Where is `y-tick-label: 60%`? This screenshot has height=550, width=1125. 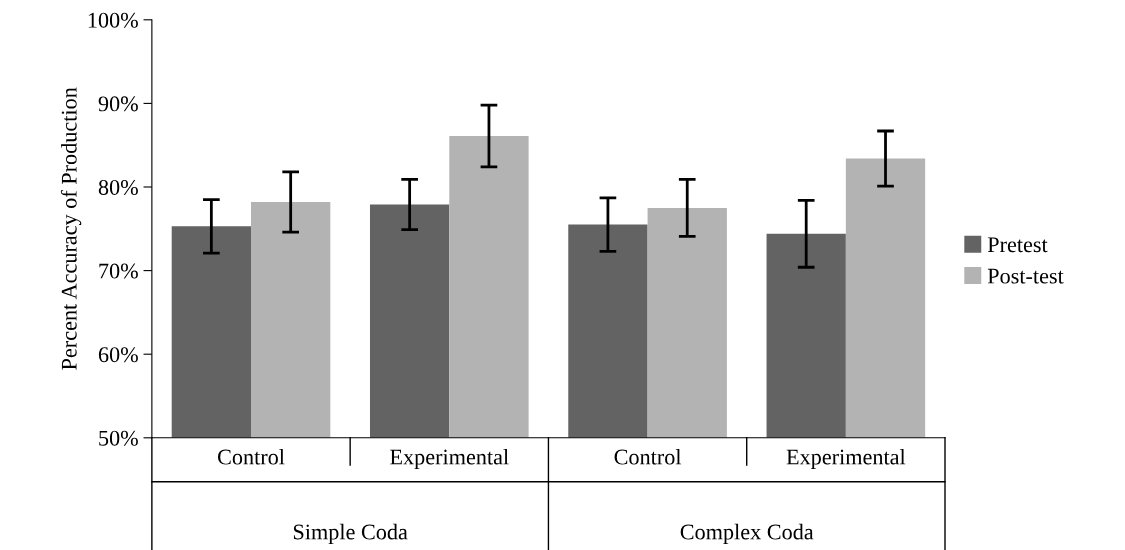
y-tick-label: 60% is located at coordinates (118, 355).